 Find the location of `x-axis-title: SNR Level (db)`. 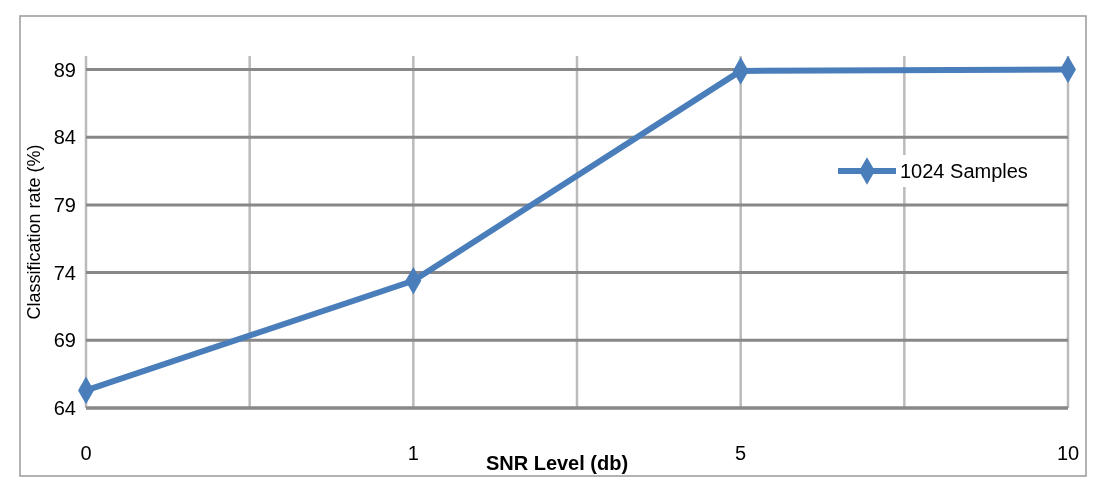

x-axis-title: SNR Level (db) is located at coordinates (557, 463).